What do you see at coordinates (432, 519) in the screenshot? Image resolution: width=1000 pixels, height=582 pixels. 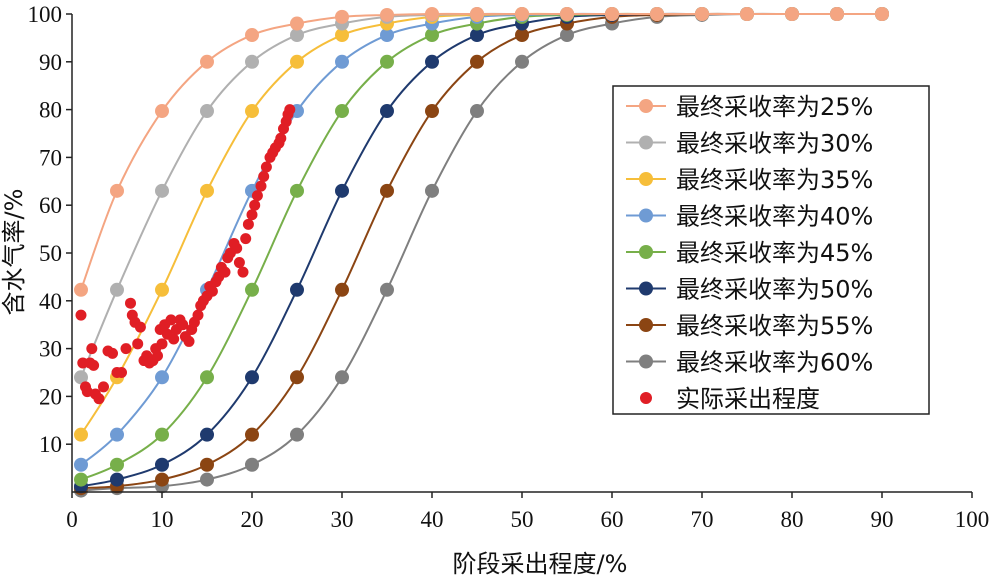 I see `x-tick-label: 40` at bounding box center [432, 519].